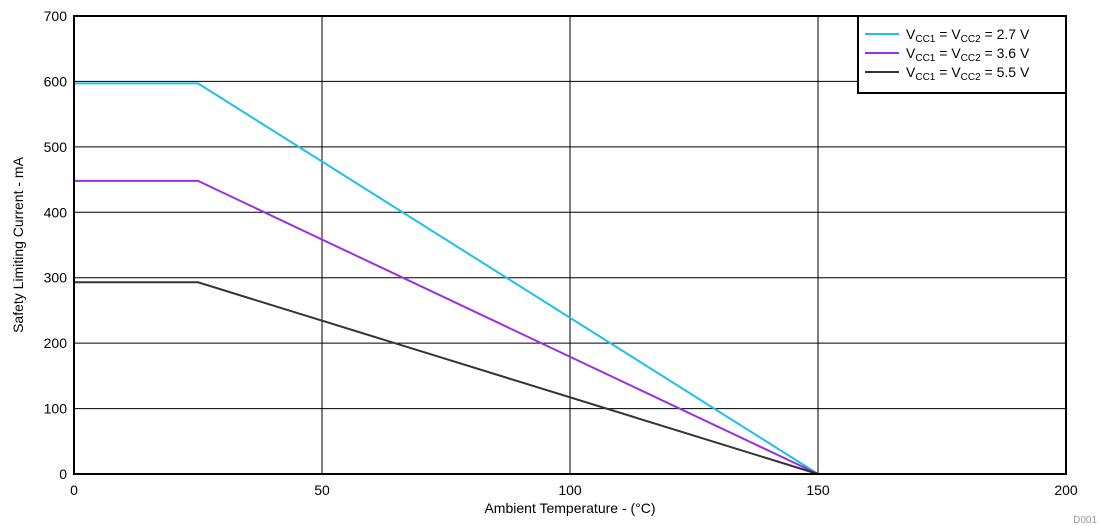 The width and height of the screenshot is (1102, 527). What do you see at coordinates (56, 81) in the screenshot?
I see `y-tick-label: 600` at bounding box center [56, 81].